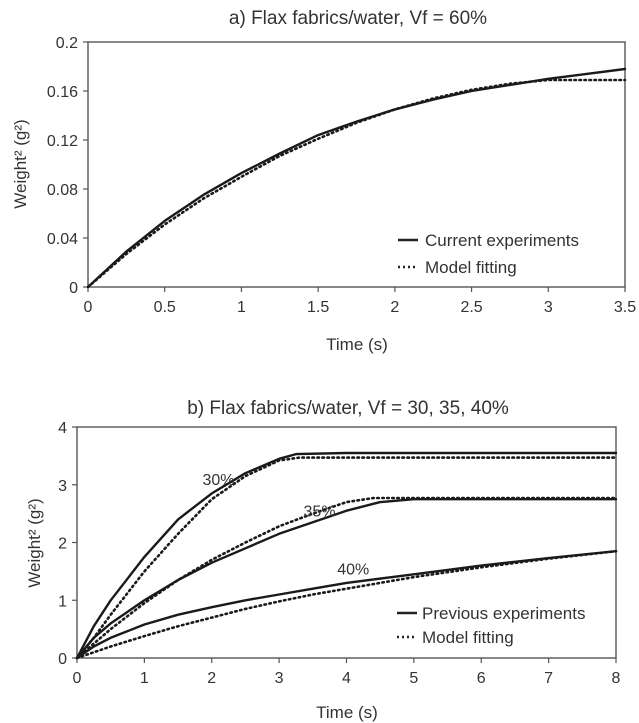 The width and height of the screenshot is (639, 723). I want to click on chart-a-y-tick-label: 0, so click(73, 288).